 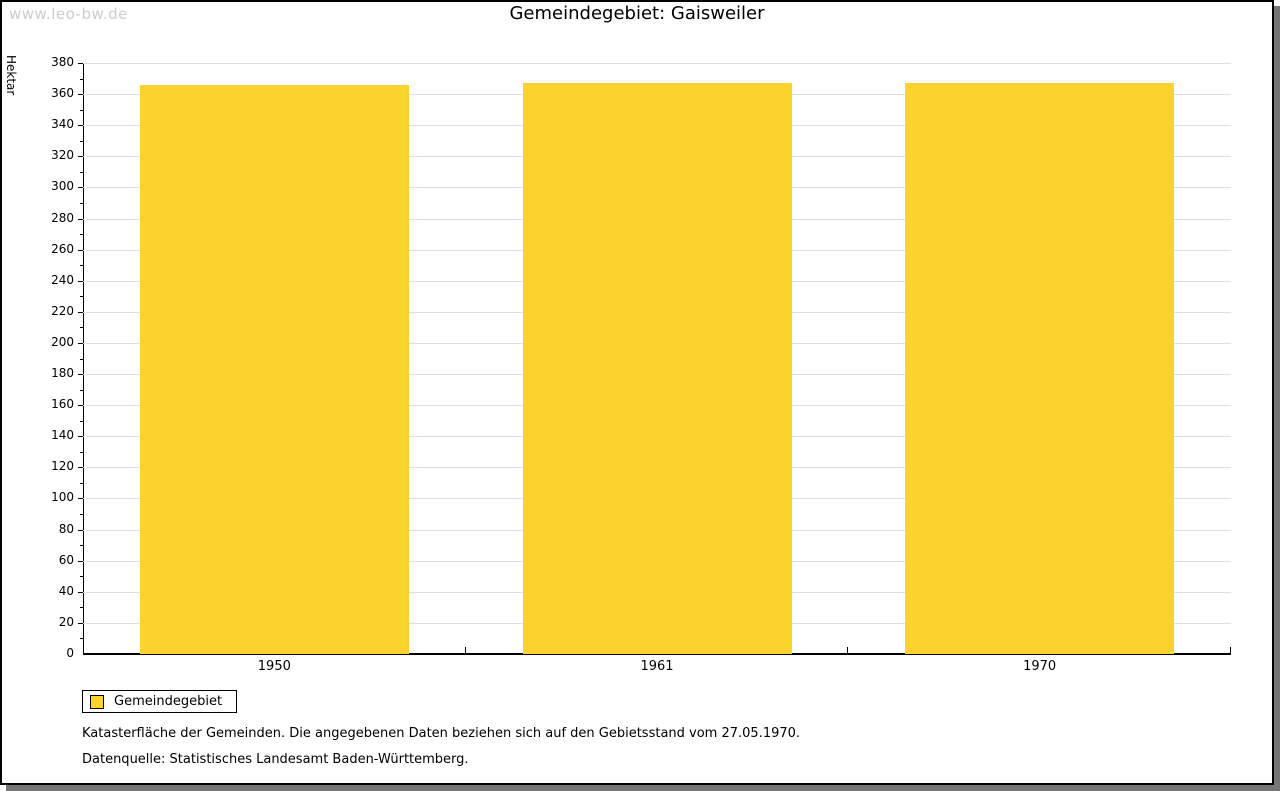 I want to click on legend-swatch, so click(x=97, y=701).